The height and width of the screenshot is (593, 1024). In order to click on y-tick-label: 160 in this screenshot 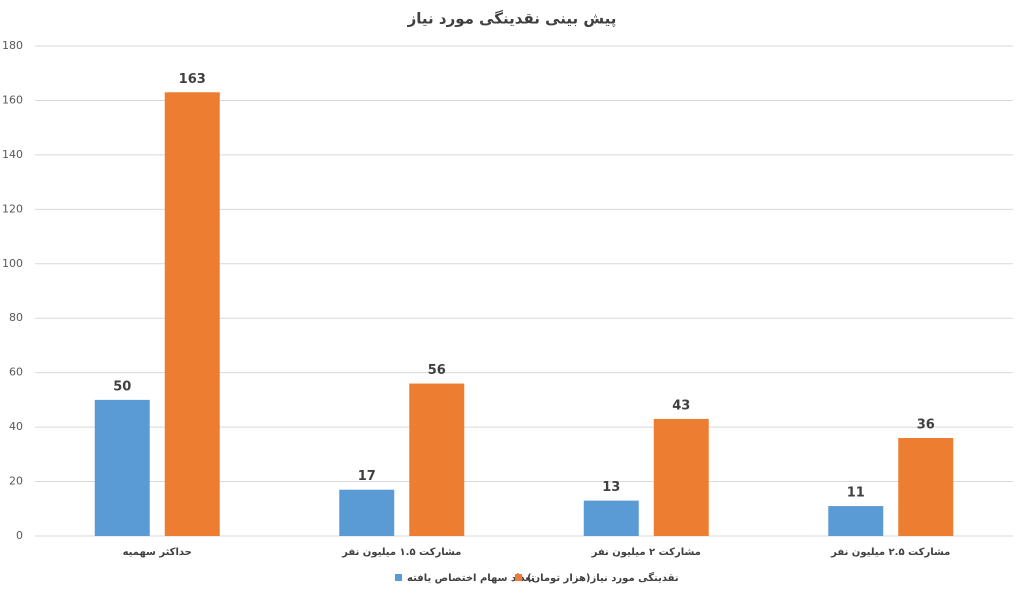, I will do `click(12, 99)`.